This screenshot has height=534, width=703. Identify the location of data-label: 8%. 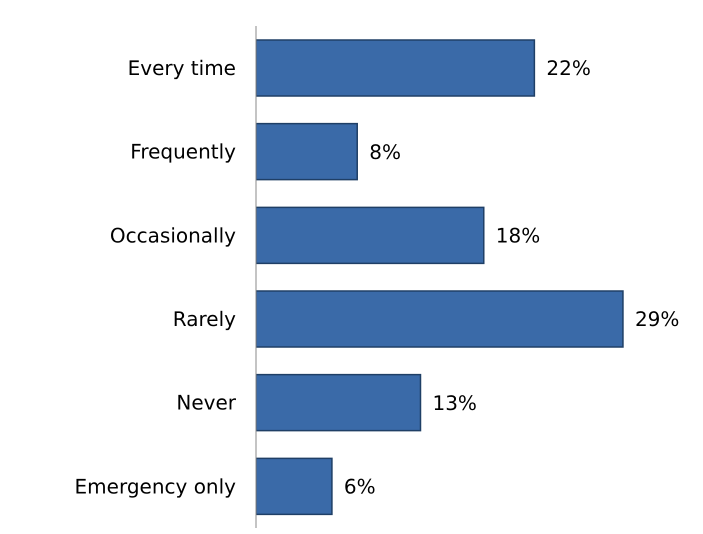
(385, 152).